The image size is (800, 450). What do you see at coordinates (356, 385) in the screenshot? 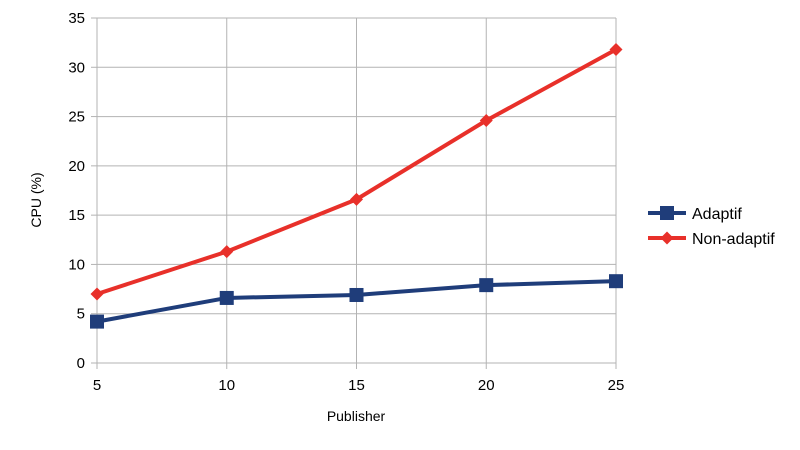
I see `x-tick-label: 15` at bounding box center [356, 385].